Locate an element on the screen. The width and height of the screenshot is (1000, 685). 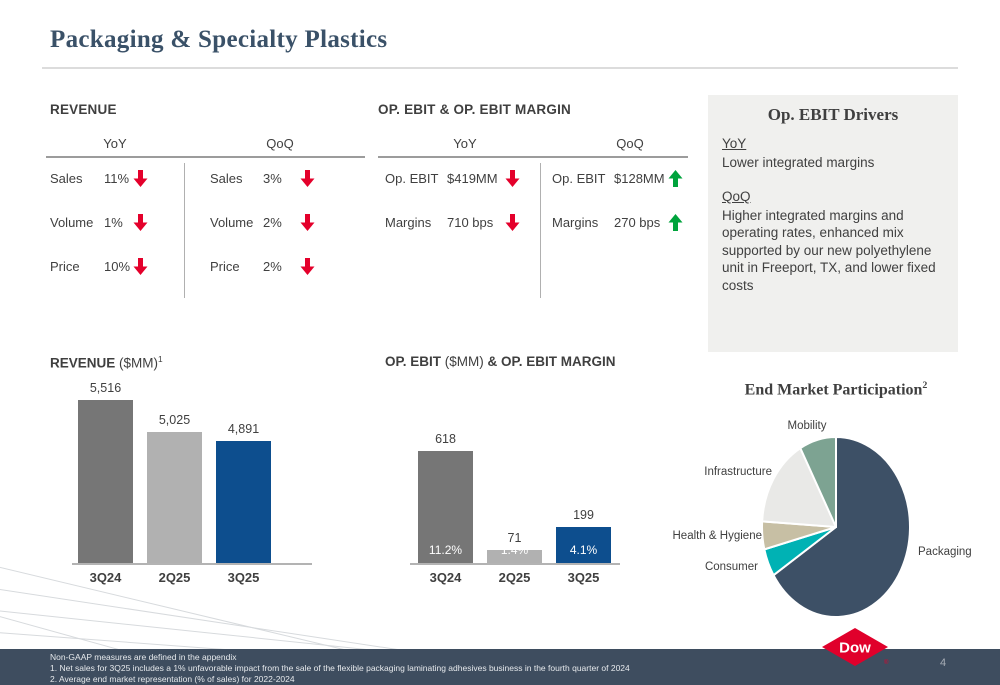
bar-value-label: 5,025 is located at coordinates (174, 420).